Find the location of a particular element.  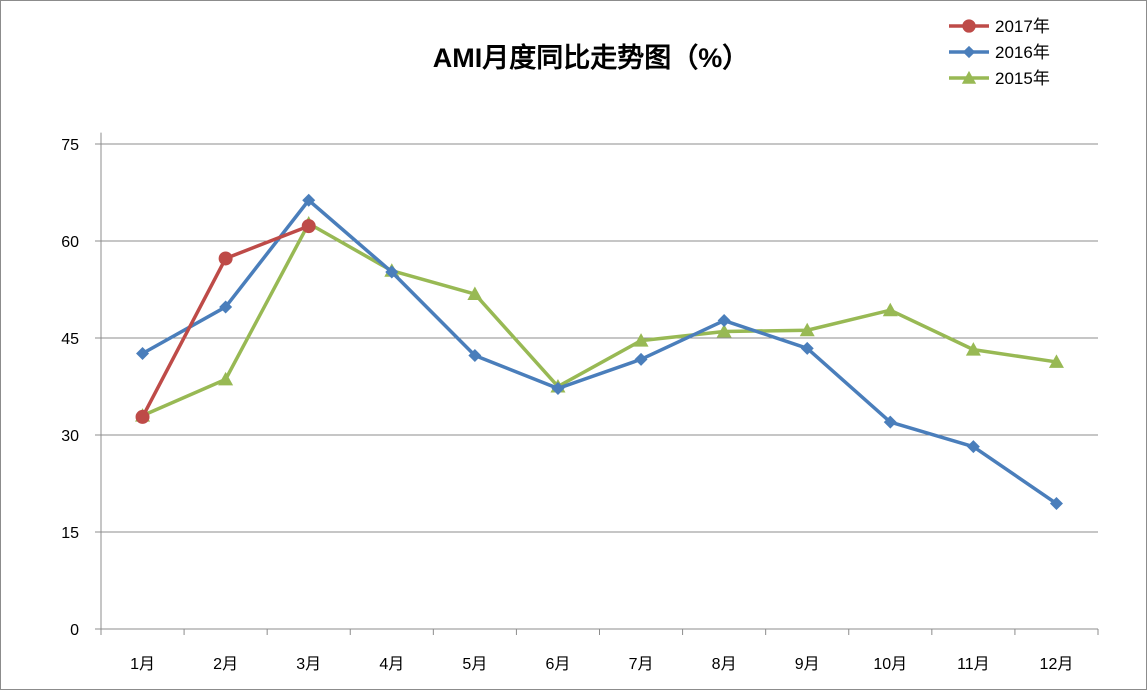

x-tick-label: 7月 is located at coordinates (641, 664).